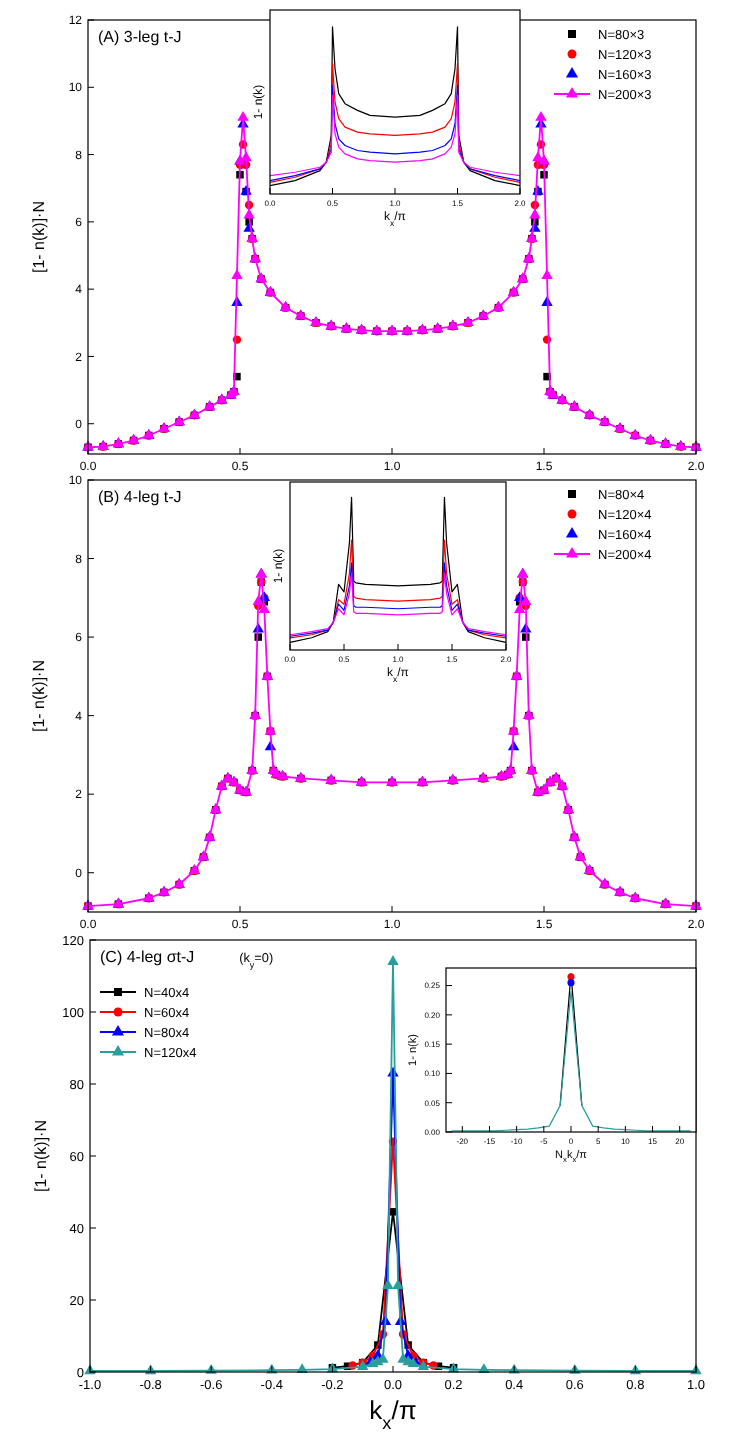  Describe the element at coordinates (140, 37) in the screenshot. I see `text: (A) 3-leg t-J` at that location.